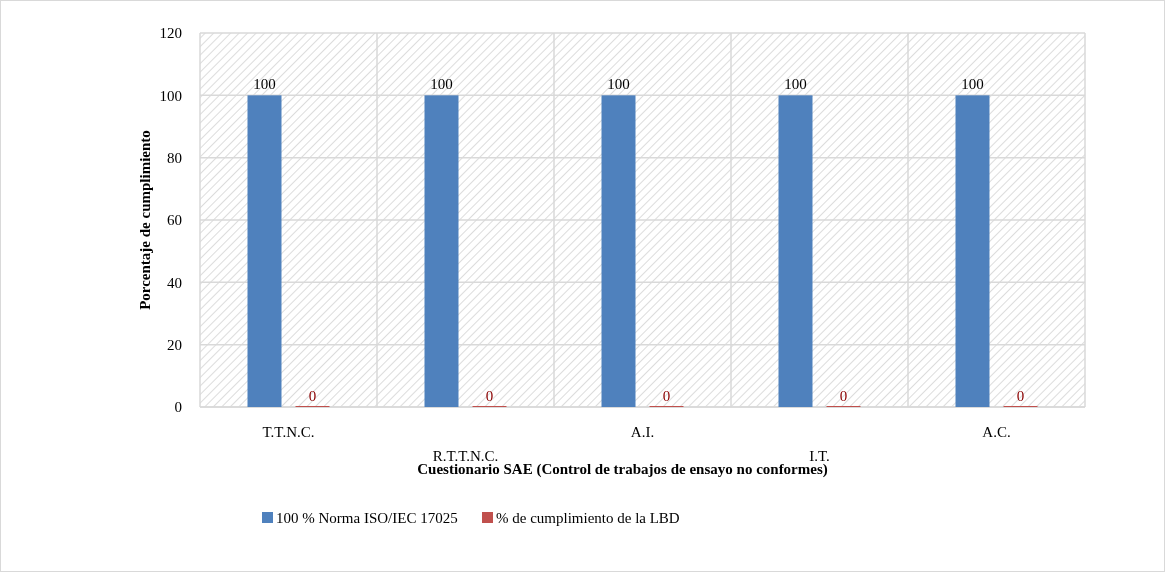  Describe the element at coordinates (367, 518) in the screenshot. I see `legend-label: 100 % Norma ISO/IEC 17025` at that location.